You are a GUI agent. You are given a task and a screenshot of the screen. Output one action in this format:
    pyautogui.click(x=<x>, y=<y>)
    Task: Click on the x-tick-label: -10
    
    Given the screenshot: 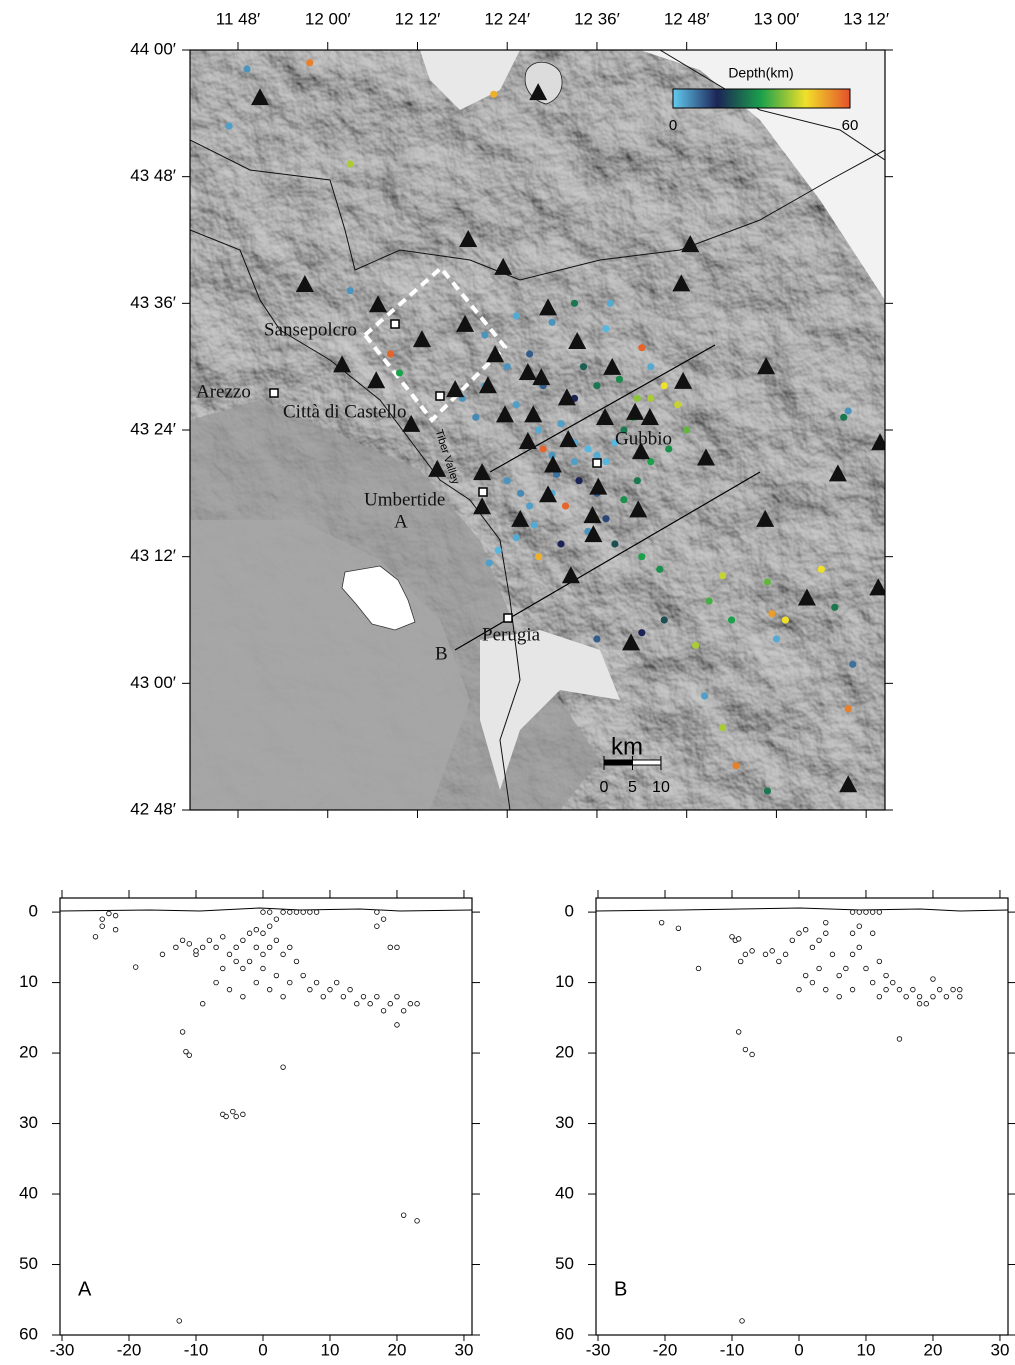 What is the action you would take?
    pyautogui.click(x=732, y=1349)
    